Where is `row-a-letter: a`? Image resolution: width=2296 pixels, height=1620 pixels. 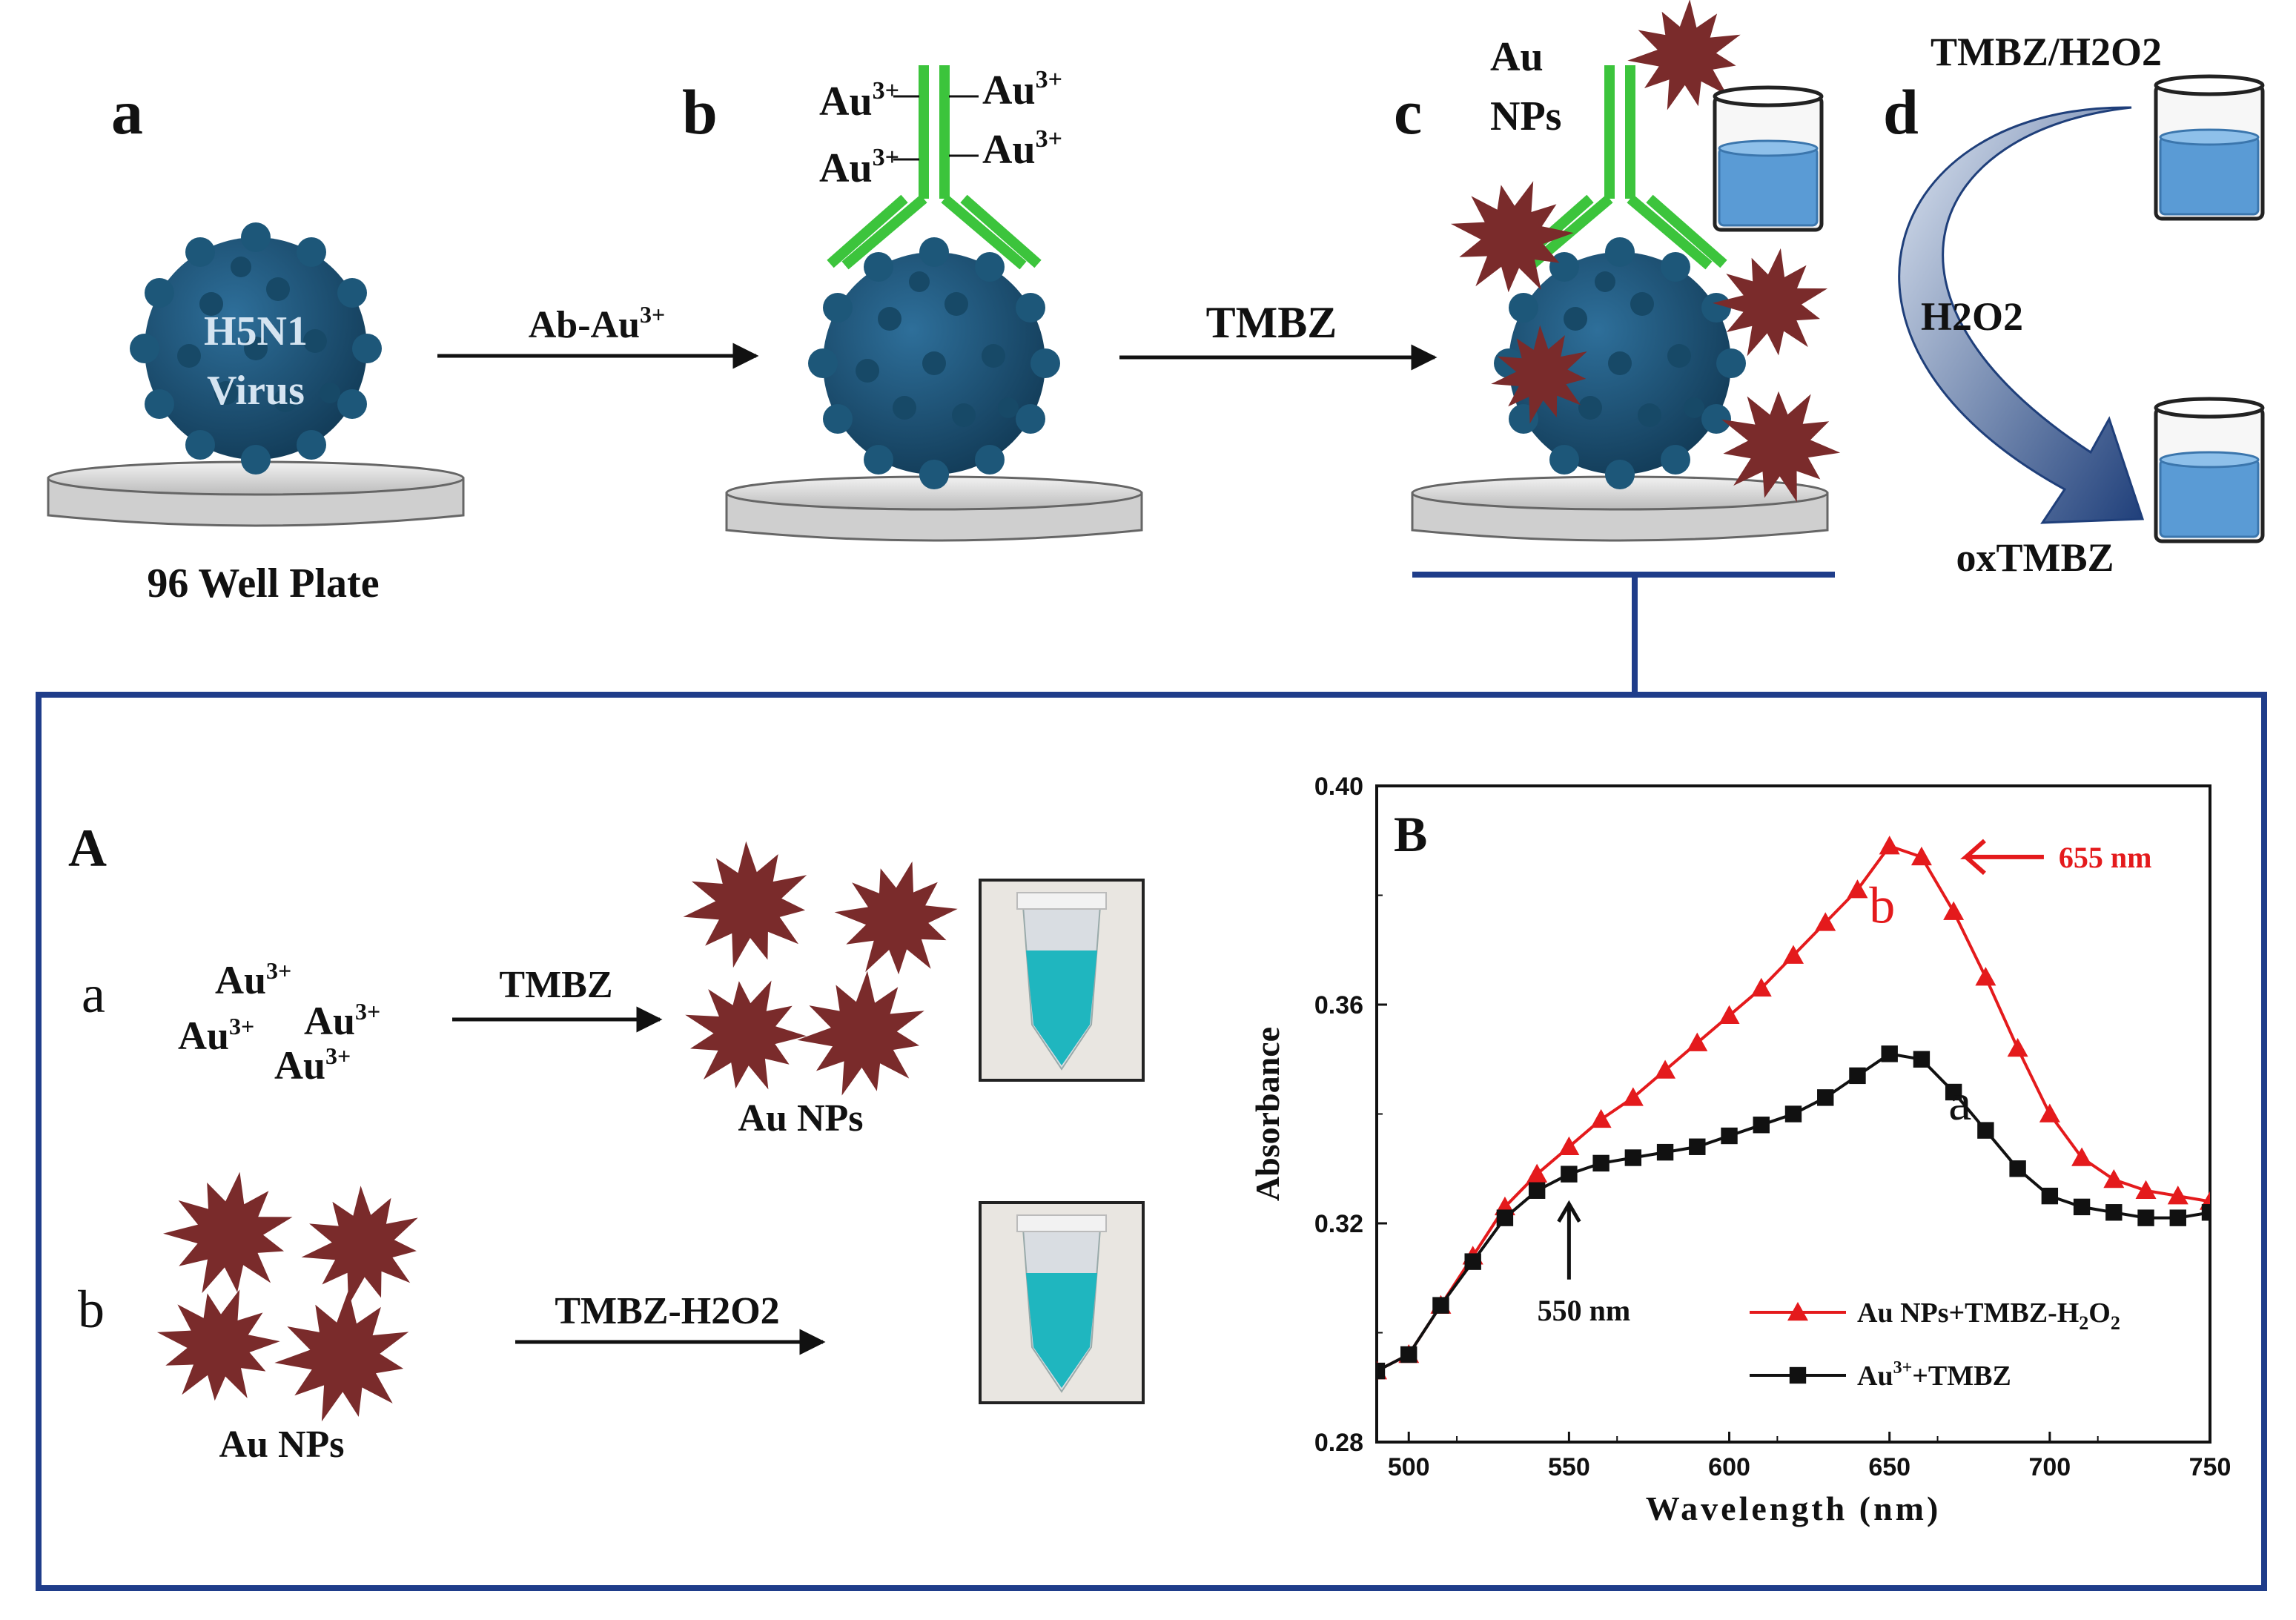
row-a-letter: a is located at coordinates (94, 994).